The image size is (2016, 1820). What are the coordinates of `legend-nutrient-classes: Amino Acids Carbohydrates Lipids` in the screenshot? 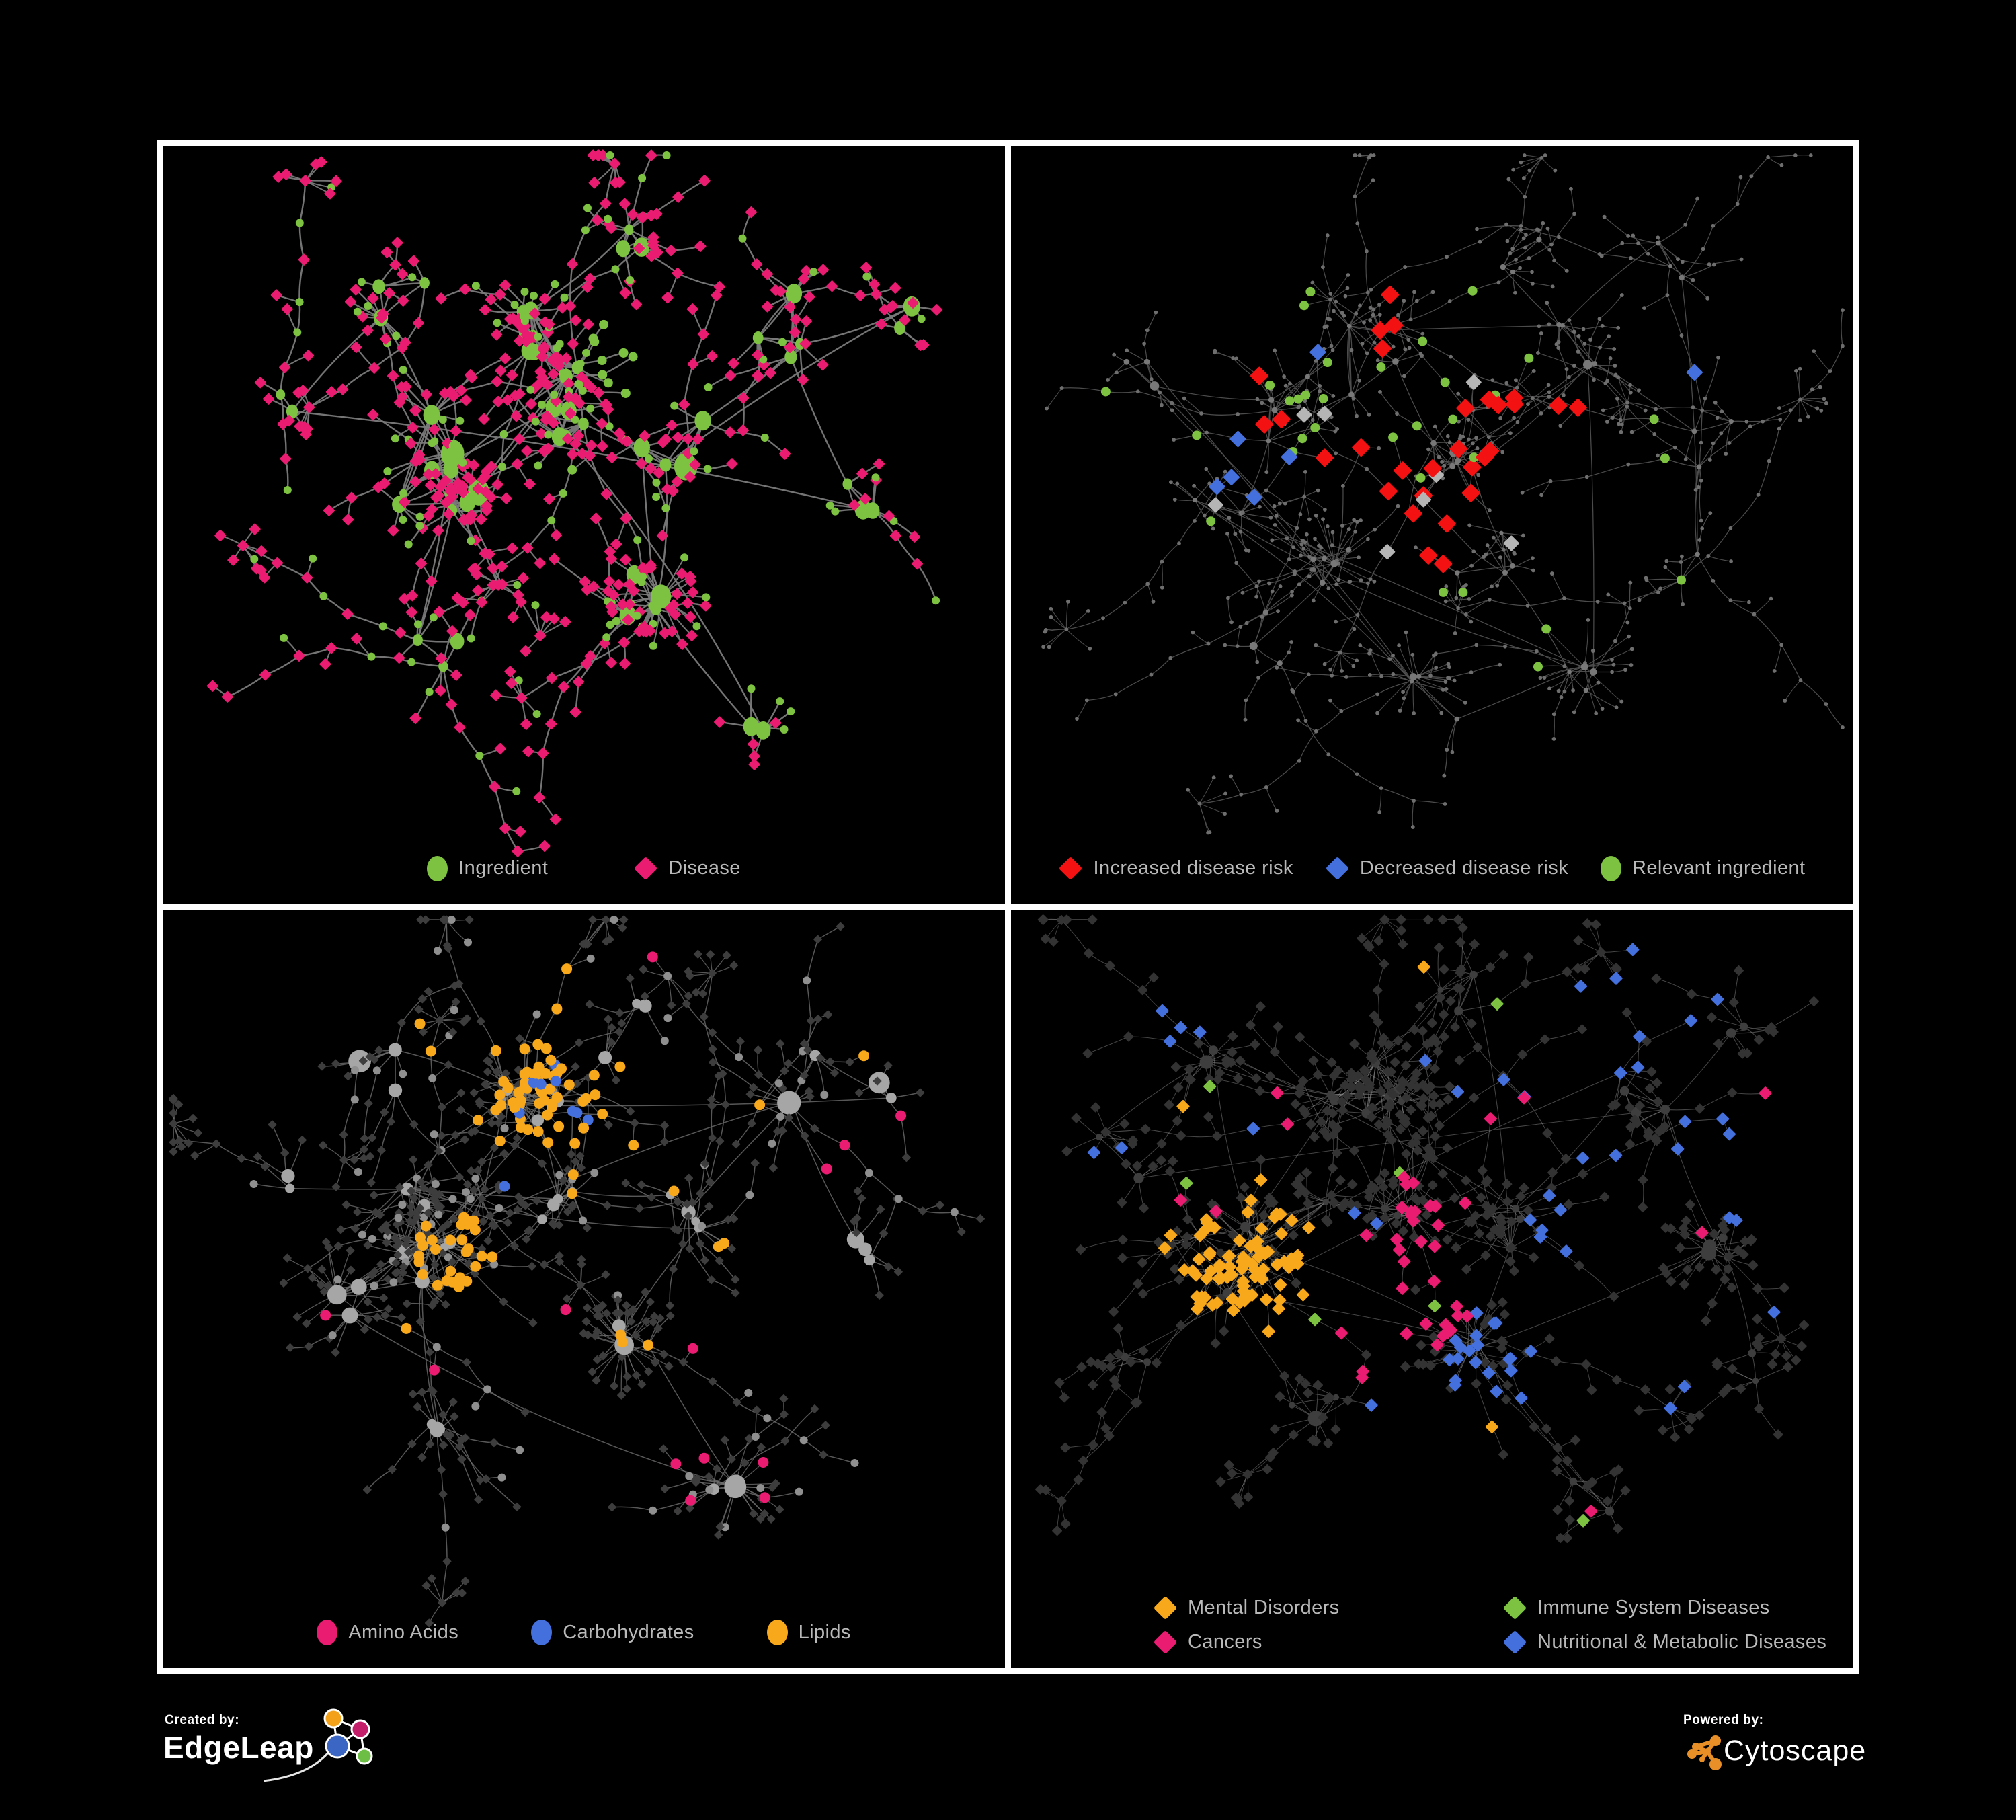 It's located at (584, 1632).